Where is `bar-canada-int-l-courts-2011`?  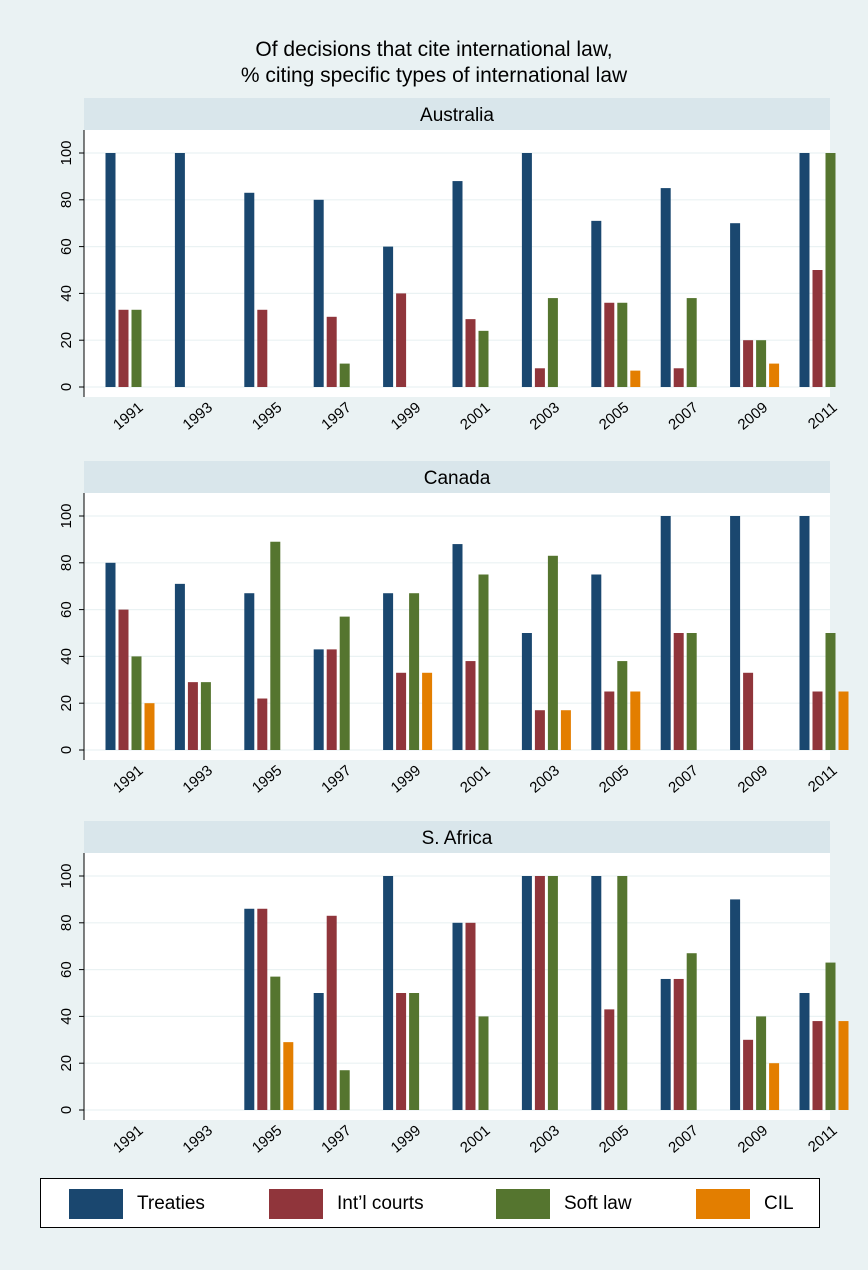 bar-canada-int-l-courts-2011 is located at coordinates (817, 720).